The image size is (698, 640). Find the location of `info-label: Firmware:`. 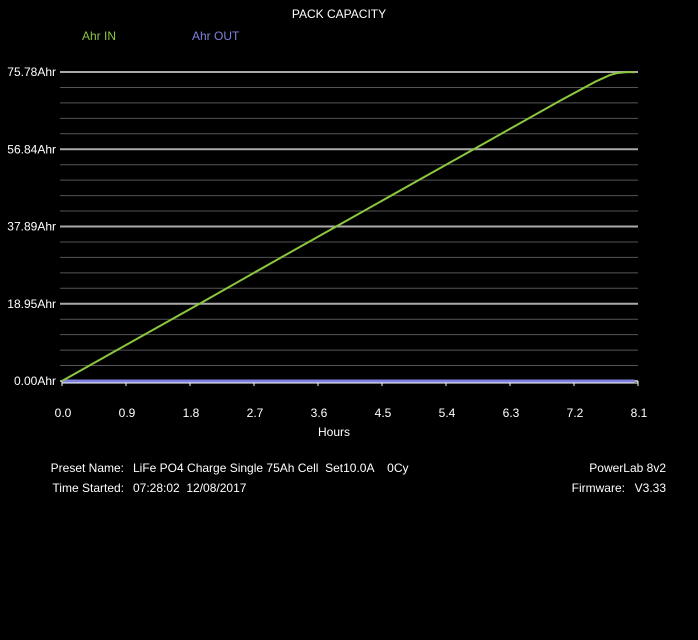

info-label: Firmware: is located at coordinates (598, 488).